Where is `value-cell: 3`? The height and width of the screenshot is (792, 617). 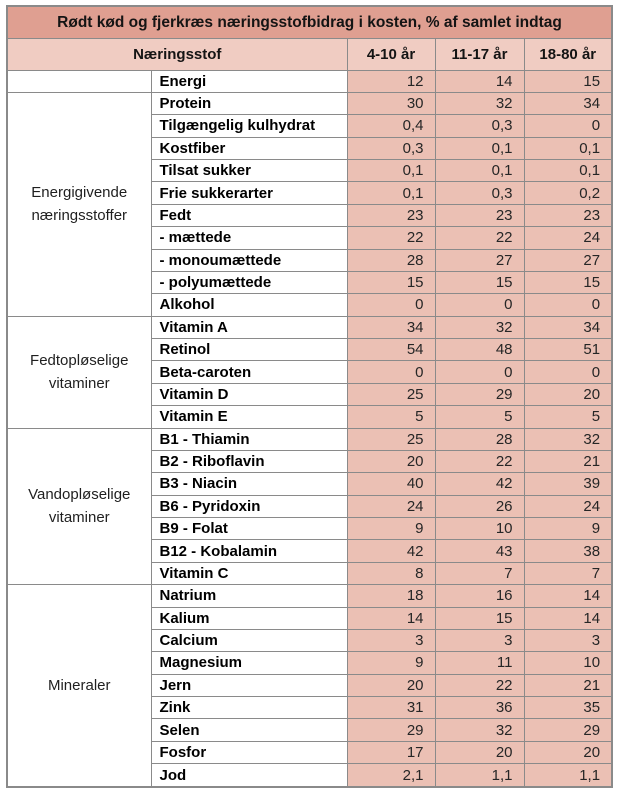
value-cell: 3 is located at coordinates (568, 640).